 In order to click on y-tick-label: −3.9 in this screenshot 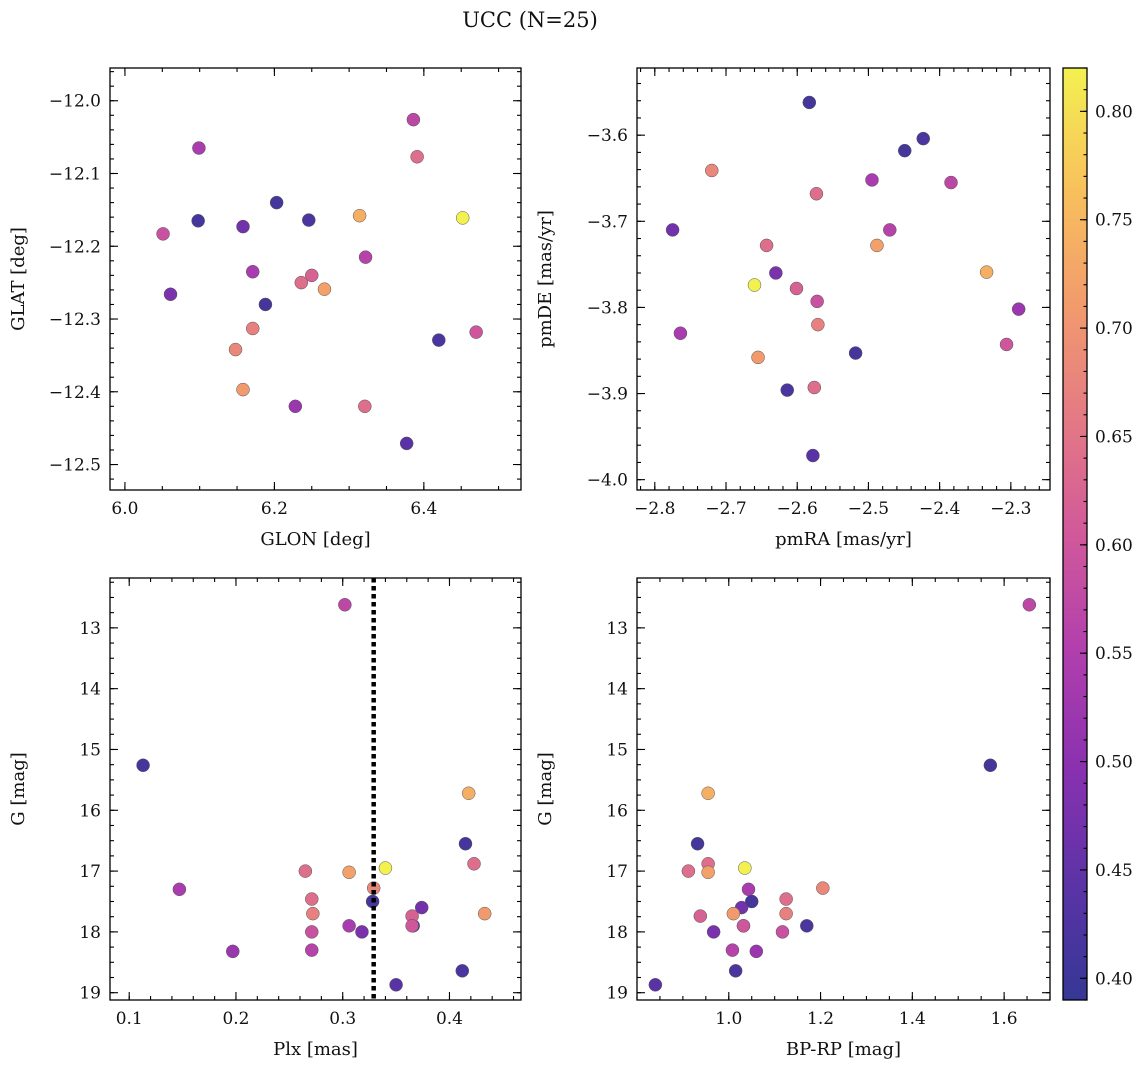, I will do `click(607, 395)`.